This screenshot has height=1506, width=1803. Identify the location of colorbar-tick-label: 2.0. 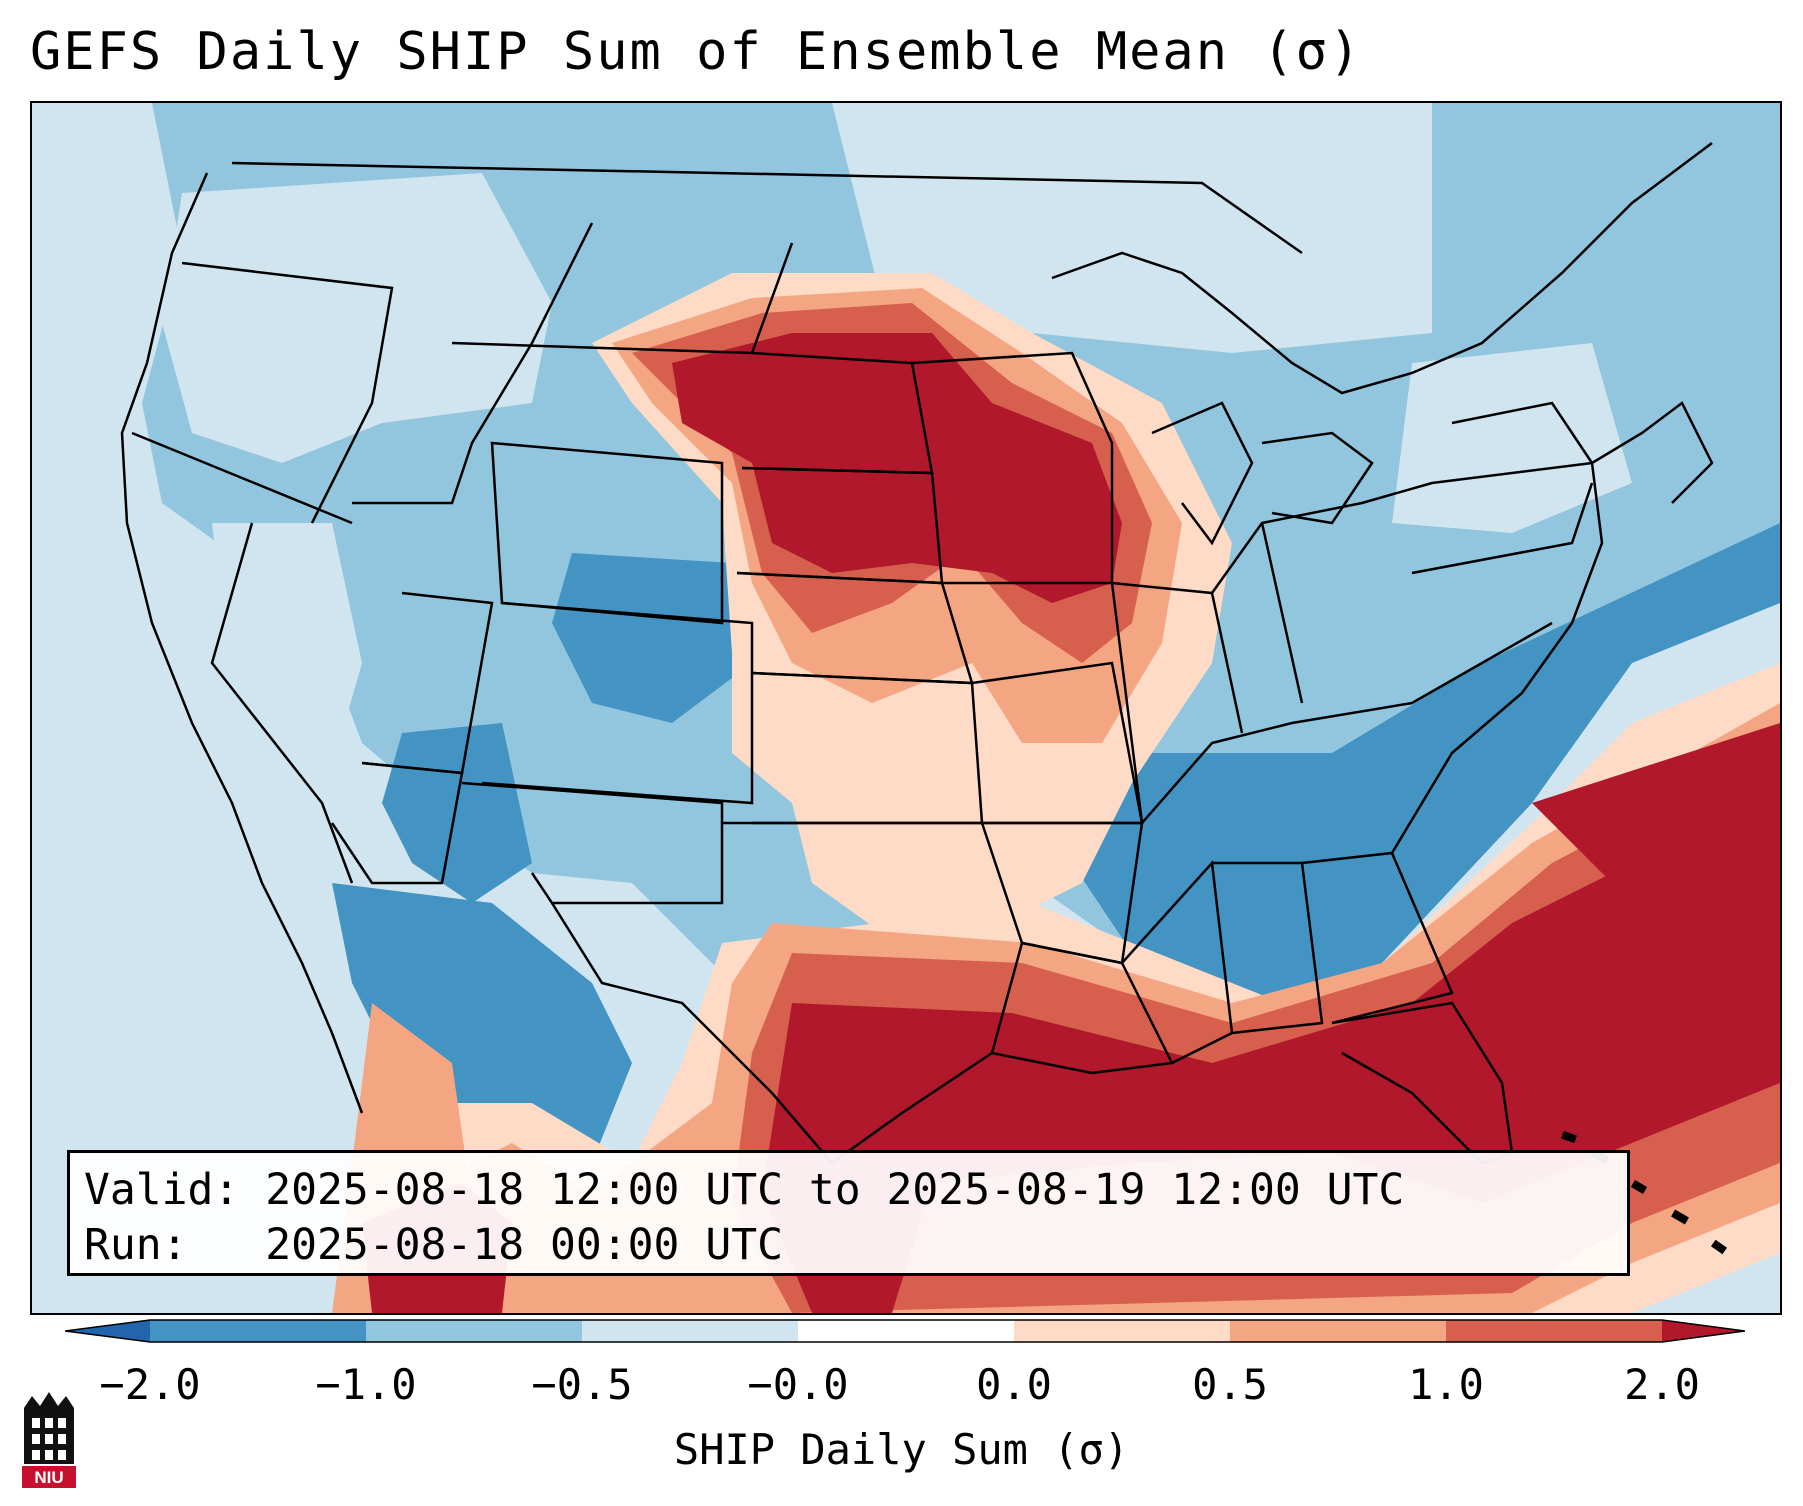
(1662, 1384).